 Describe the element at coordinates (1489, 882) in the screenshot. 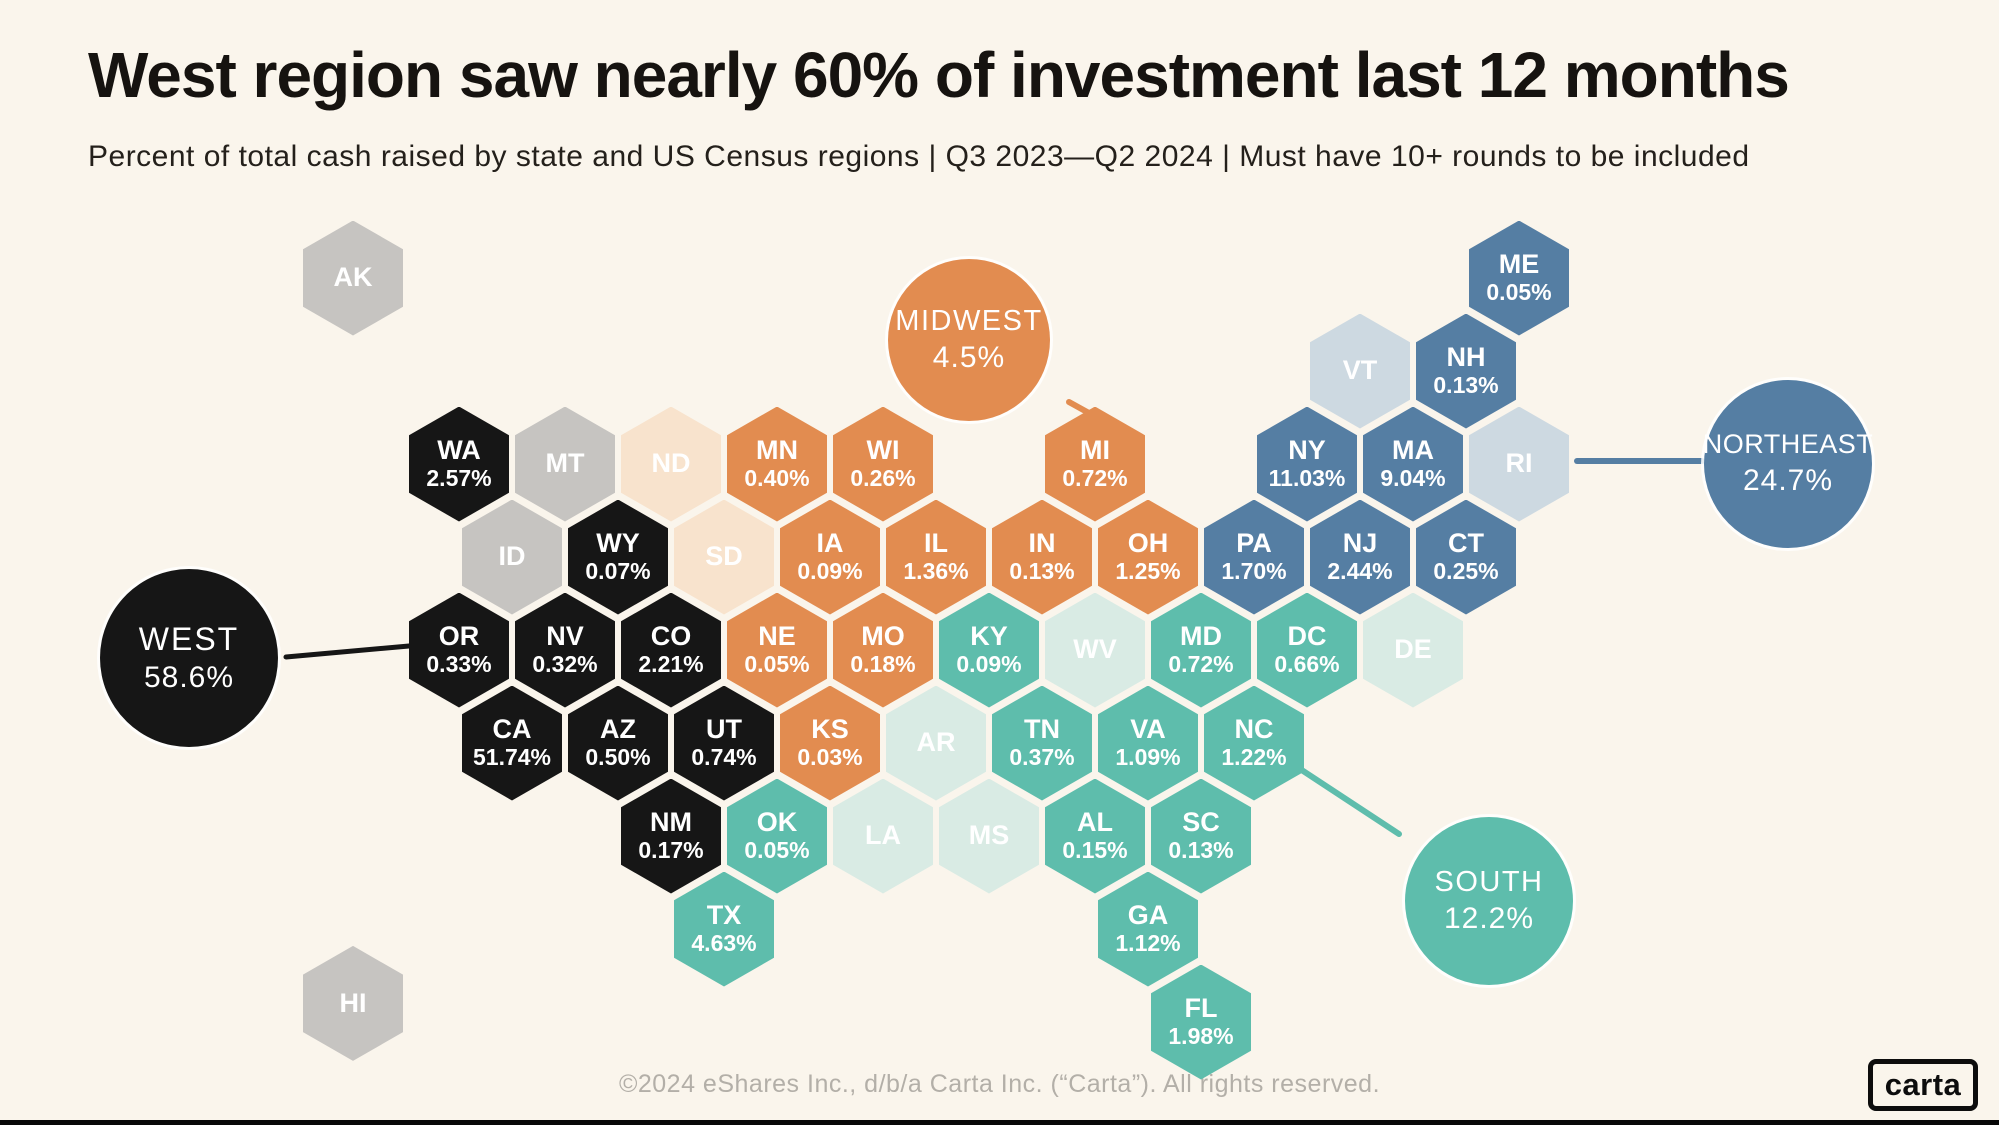

I see `region-label: SOUTH` at that location.